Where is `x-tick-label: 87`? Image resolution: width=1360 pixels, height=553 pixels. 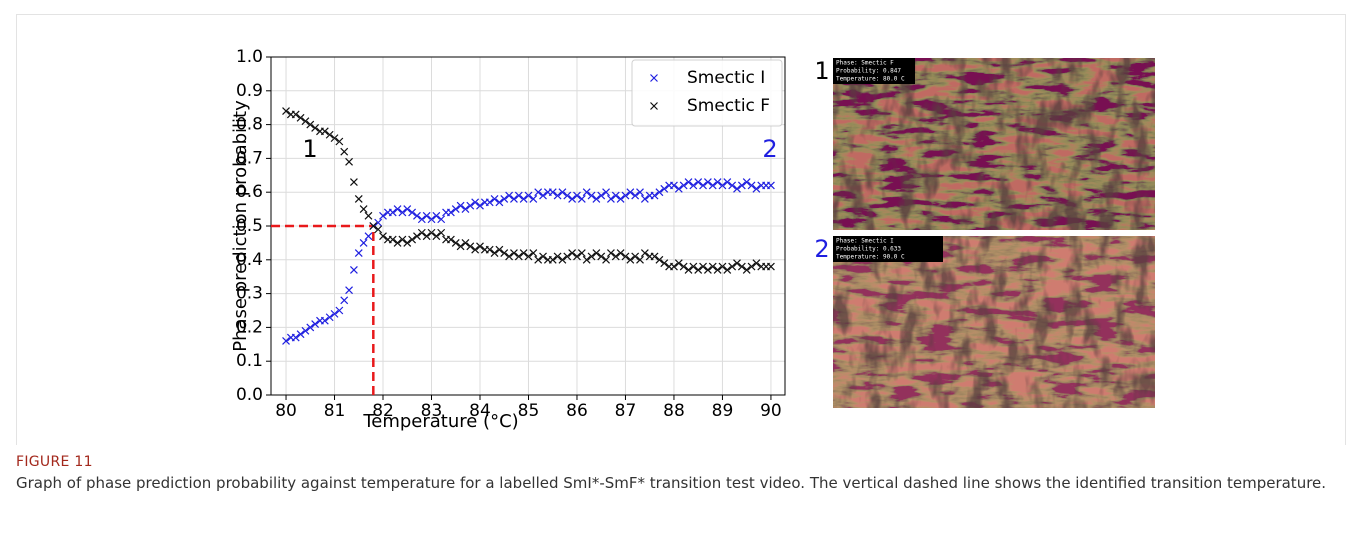 x-tick-label: 87 is located at coordinates (626, 411).